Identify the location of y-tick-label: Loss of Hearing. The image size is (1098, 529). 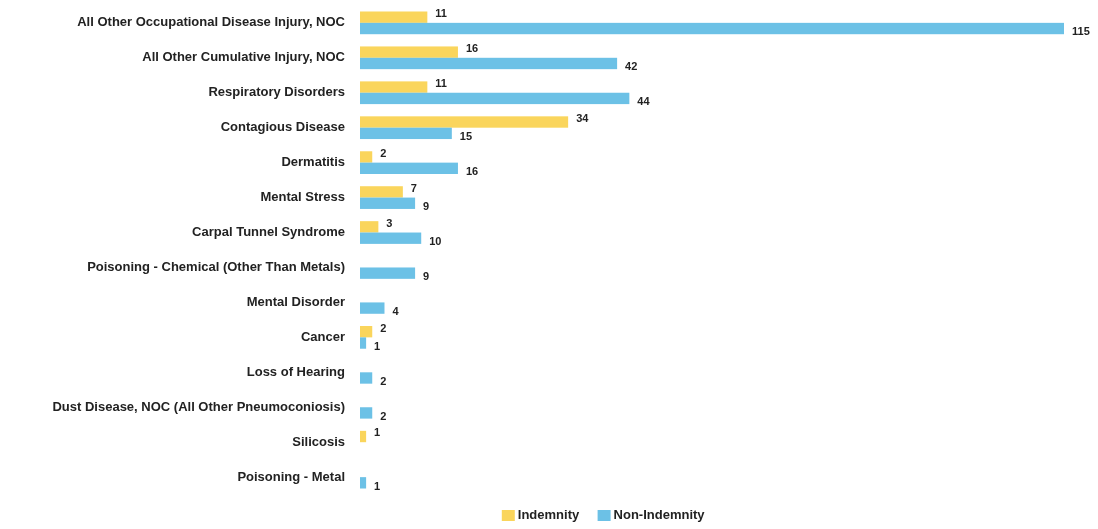
(296, 371).